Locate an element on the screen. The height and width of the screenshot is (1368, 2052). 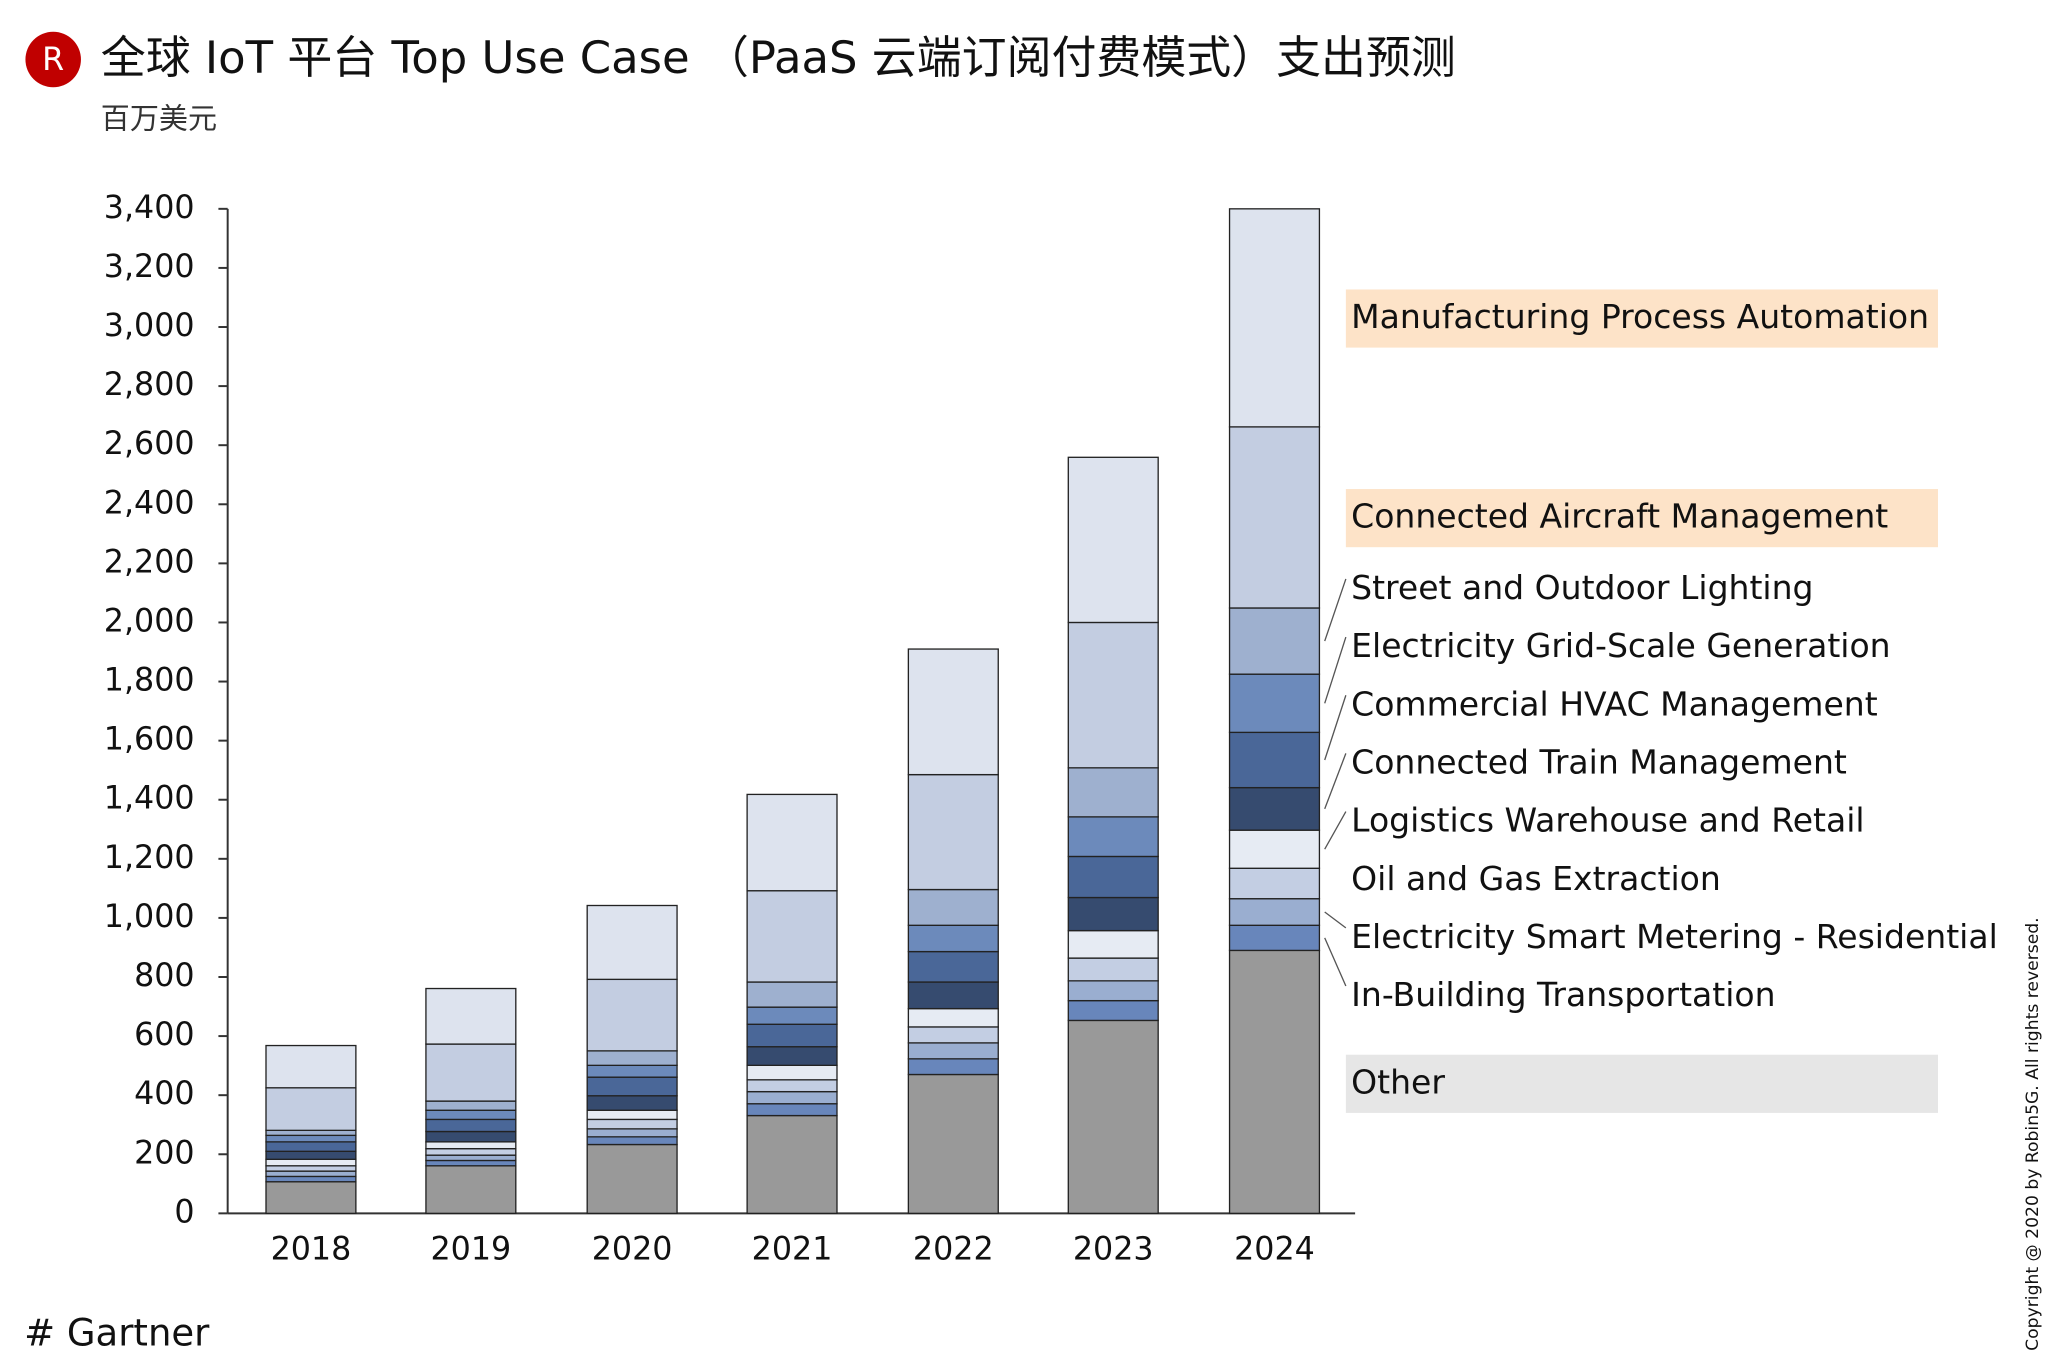
x-tick-label: 2024 is located at coordinates (1274, 1249).